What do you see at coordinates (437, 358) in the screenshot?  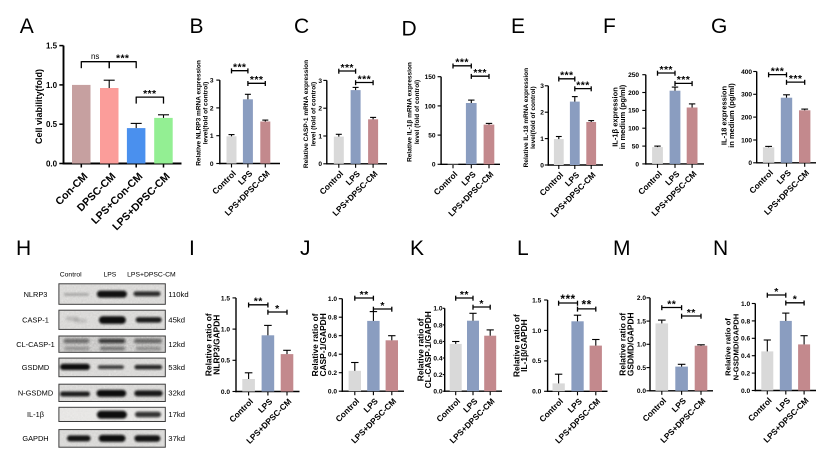 I see `svg-text: 0.4` at bounding box center [437, 358].